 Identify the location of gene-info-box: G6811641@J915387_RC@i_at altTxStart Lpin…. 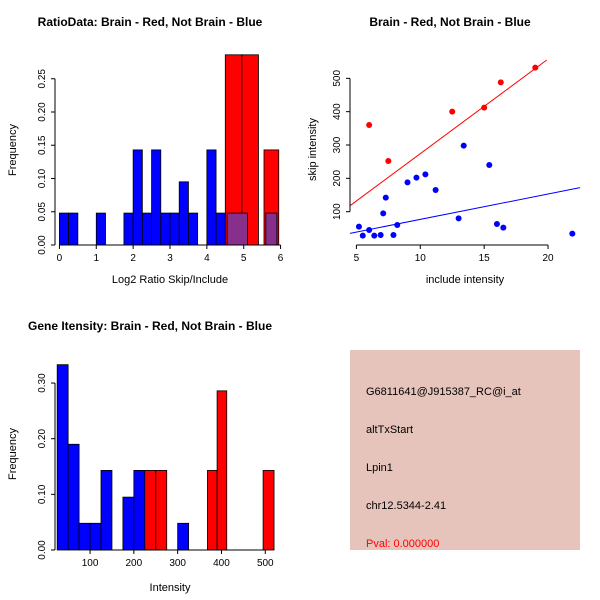
(465, 450).